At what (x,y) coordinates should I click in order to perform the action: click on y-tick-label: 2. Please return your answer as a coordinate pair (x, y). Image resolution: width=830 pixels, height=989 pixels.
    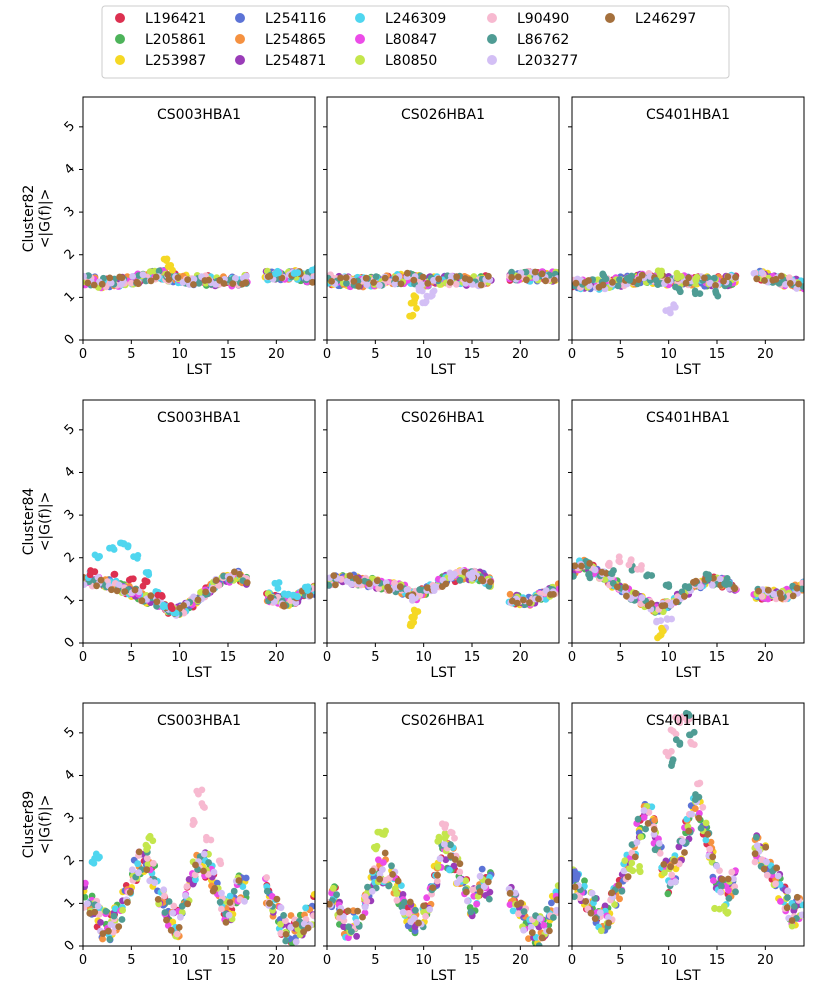
    Looking at the image, I should click on (70, 861).